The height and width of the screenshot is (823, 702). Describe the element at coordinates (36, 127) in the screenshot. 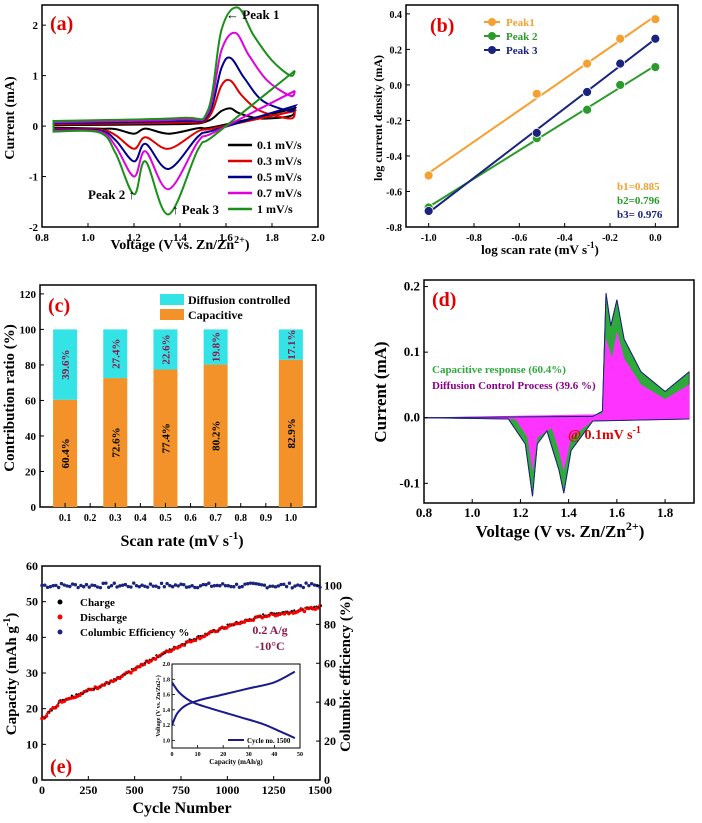

I see `panel-a-ytick-label: 0` at that location.